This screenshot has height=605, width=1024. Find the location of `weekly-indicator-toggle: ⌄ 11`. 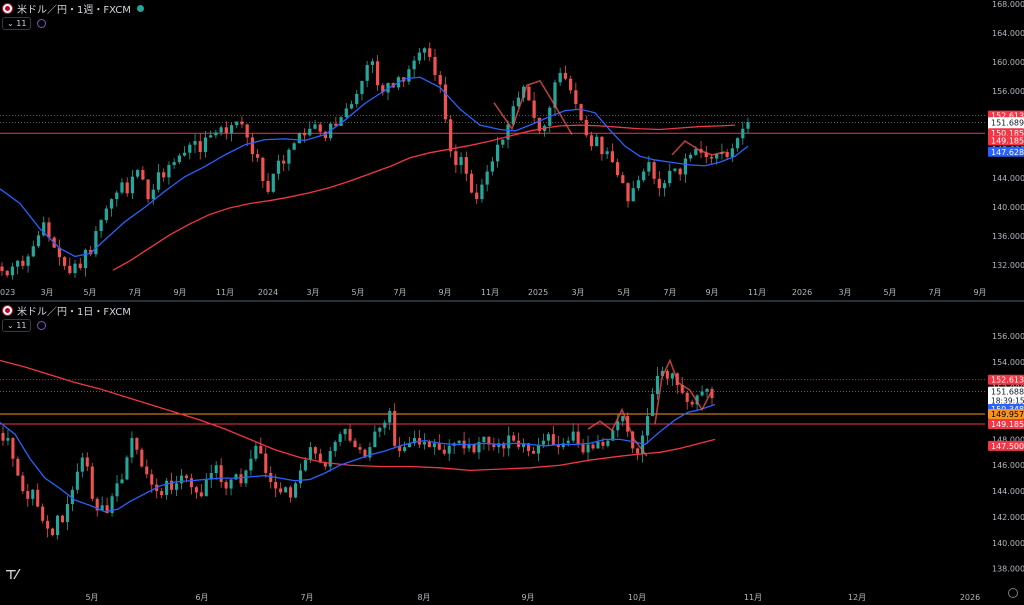

weekly-indicator-toggle: ⌄ 11 is located at coordinates (24, 23).